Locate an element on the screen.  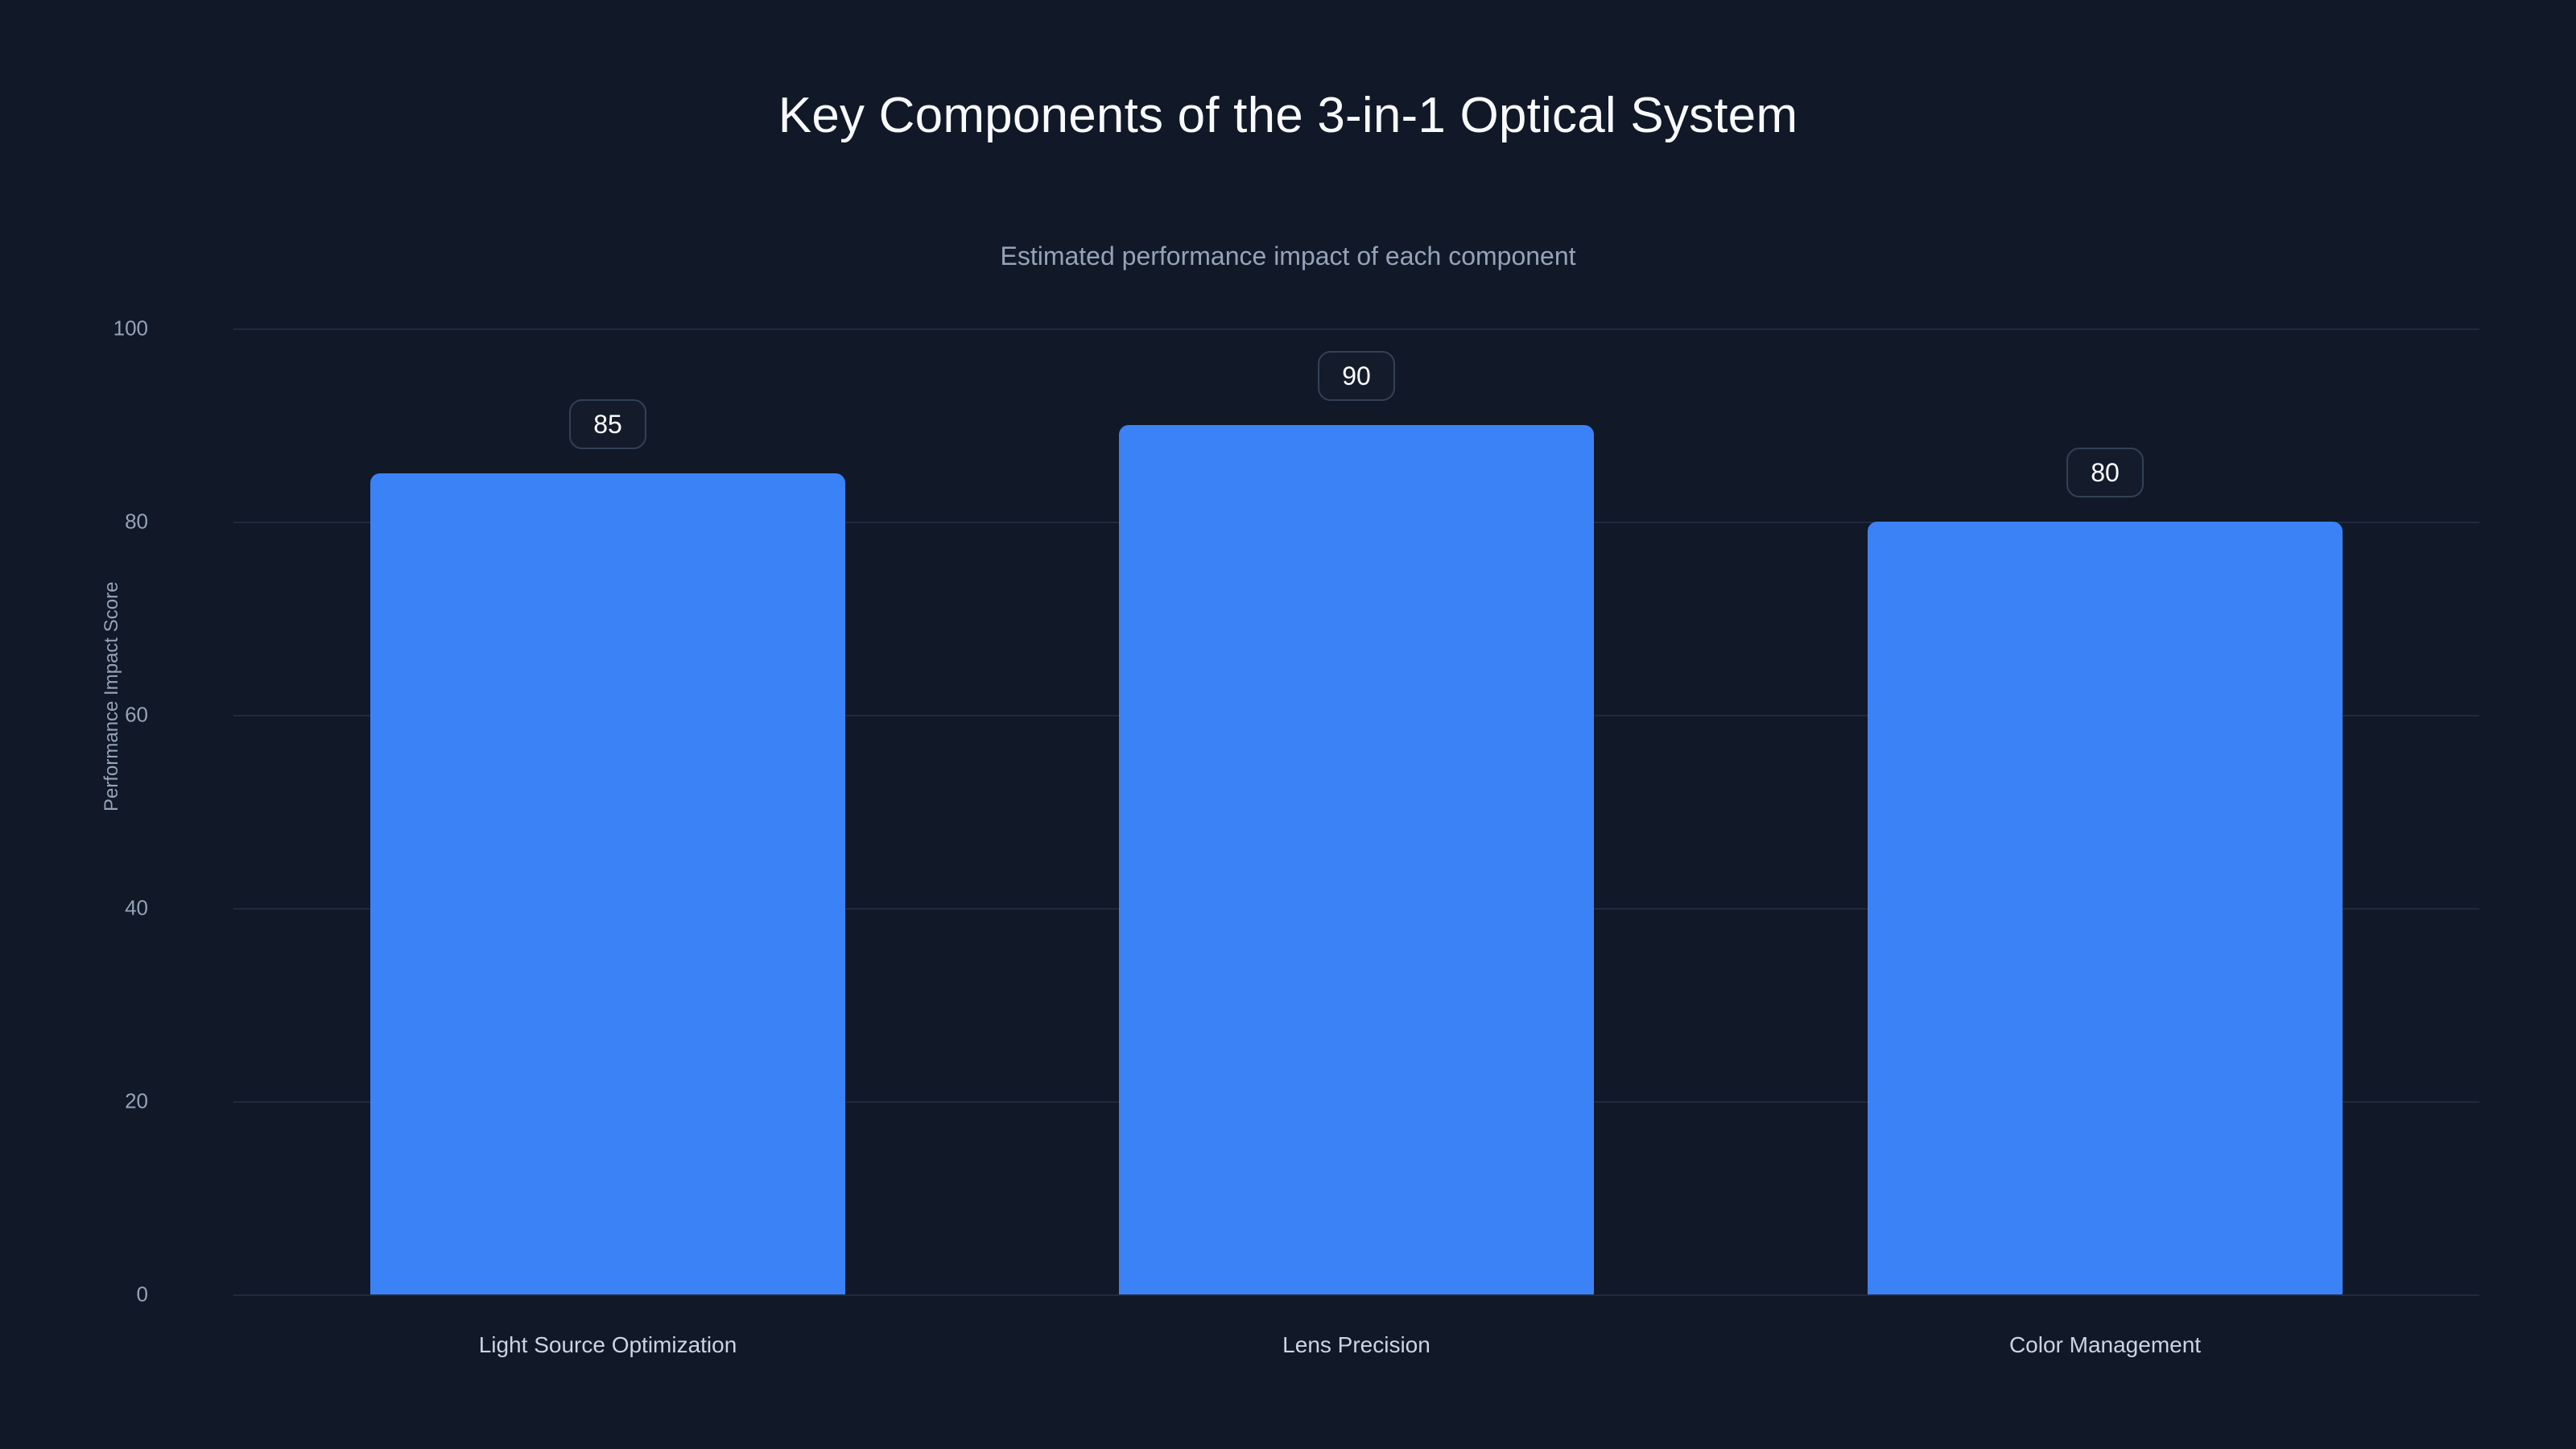
bar-value-badge: 90 is located at coordinates (1356, 376).